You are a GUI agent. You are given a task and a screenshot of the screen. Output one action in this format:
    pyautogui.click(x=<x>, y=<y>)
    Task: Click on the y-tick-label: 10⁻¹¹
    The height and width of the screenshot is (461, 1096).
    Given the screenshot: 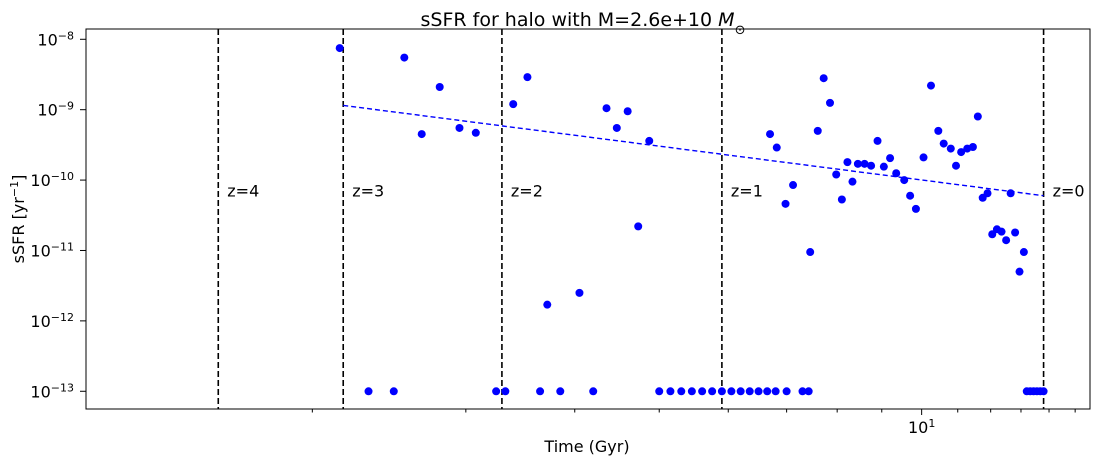 What is the action you would take?
    pyautogui.click(x=52, y=250)
    